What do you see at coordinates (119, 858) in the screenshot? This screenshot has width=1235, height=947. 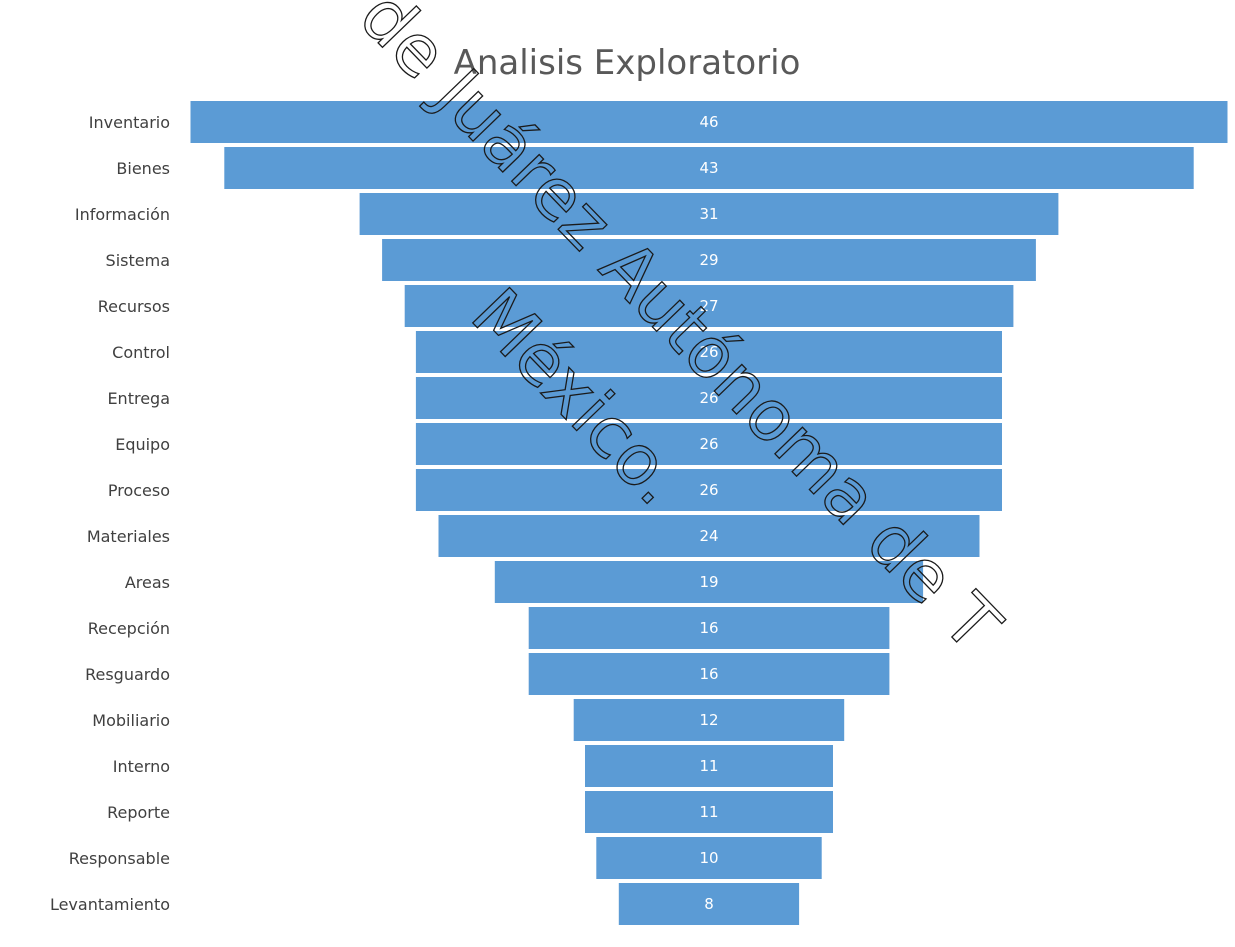 I see `category-label: Responsable` at bounding box center [119, 858].